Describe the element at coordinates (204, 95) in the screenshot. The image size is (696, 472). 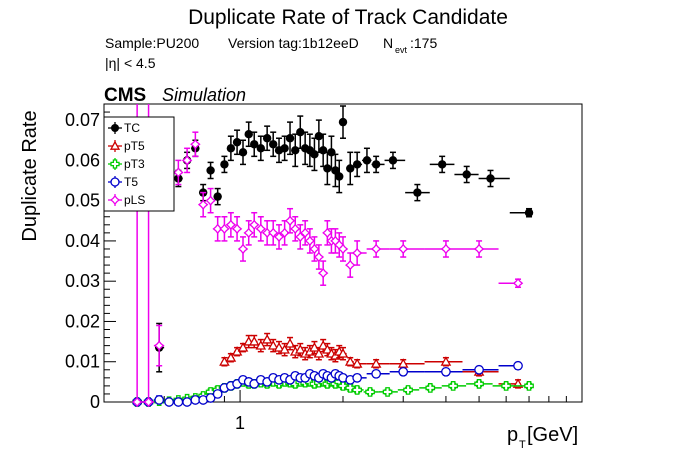
I see `simulation-label: Simulation` at that location.